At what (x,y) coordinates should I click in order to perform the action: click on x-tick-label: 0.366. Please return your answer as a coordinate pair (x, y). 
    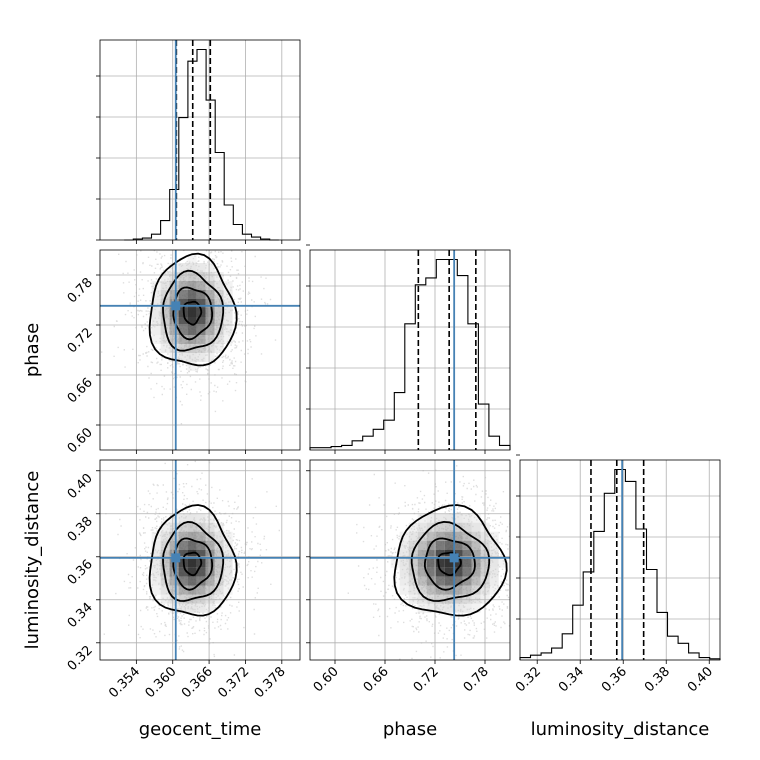
    Looking at the image, I should click on (197, 682).